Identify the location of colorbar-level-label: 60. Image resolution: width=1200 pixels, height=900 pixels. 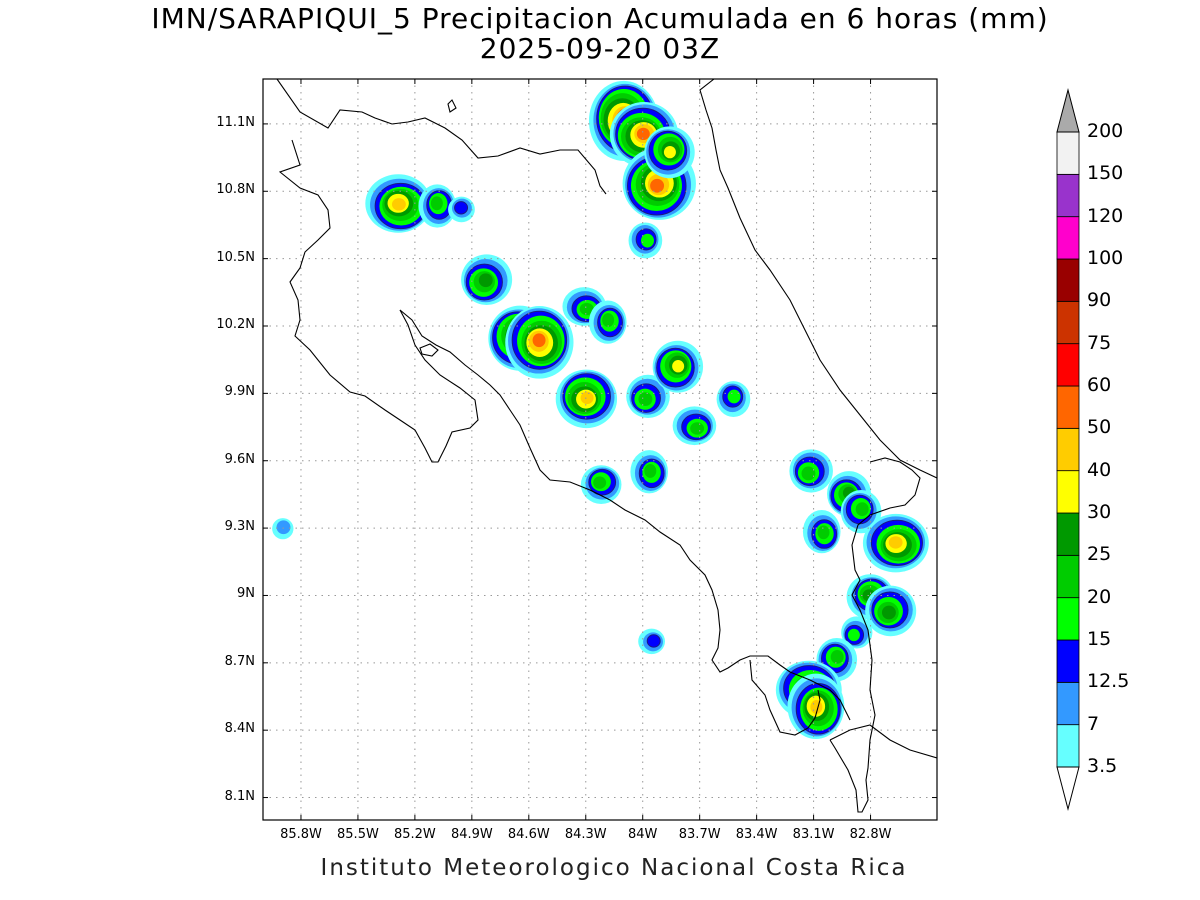
(1099, 385).